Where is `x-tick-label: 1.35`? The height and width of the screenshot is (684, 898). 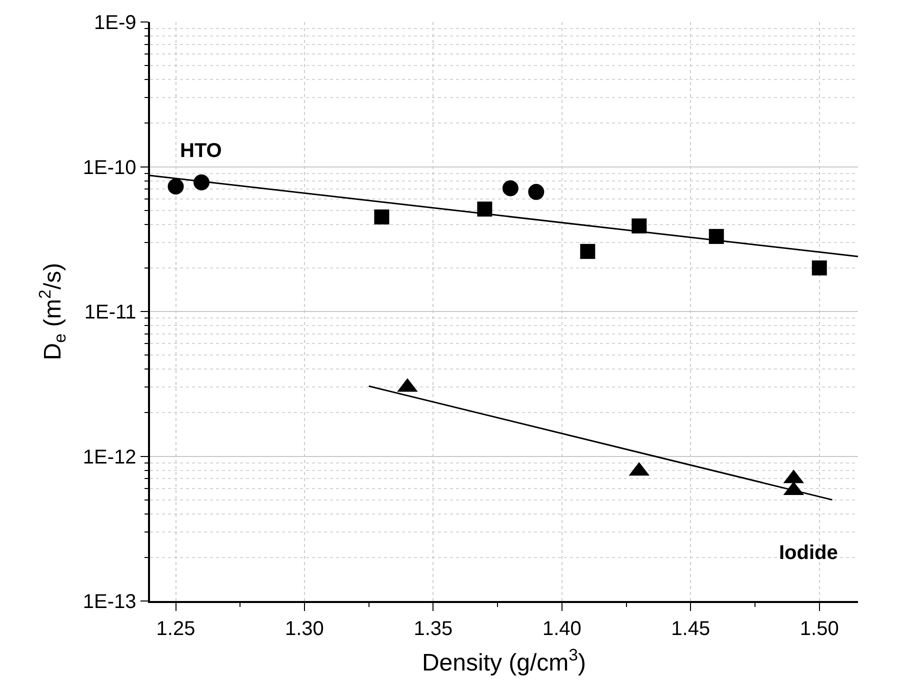 x-tick-label: 1.35 is located at coordinates (433, 629).